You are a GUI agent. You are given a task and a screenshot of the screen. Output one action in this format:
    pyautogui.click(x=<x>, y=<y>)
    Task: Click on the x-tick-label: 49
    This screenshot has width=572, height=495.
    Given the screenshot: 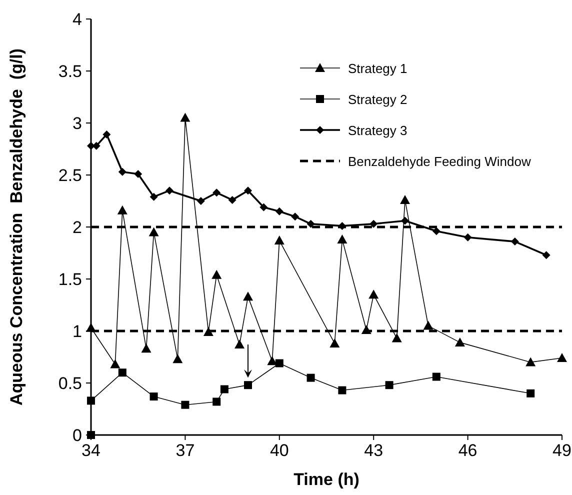 What is the action you would take?
    pyautogui.click(x=562, y=450)
    